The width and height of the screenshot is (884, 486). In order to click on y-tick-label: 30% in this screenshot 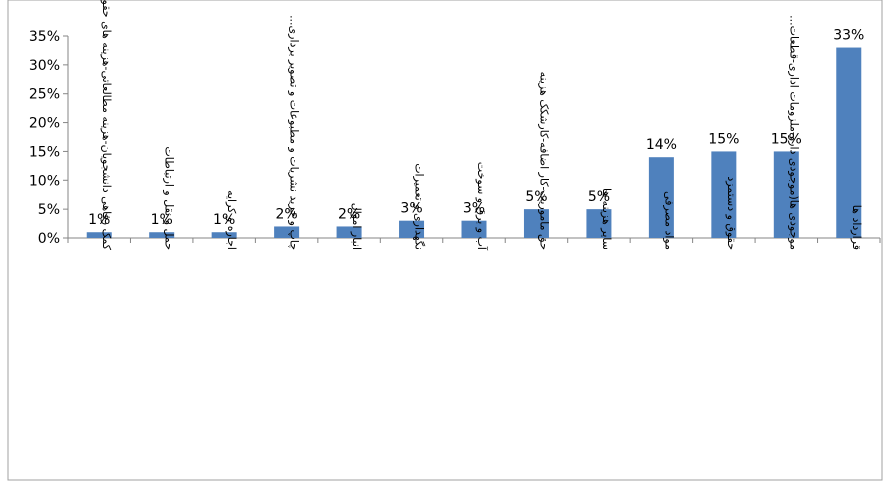, I will do `click(44, 66)`.